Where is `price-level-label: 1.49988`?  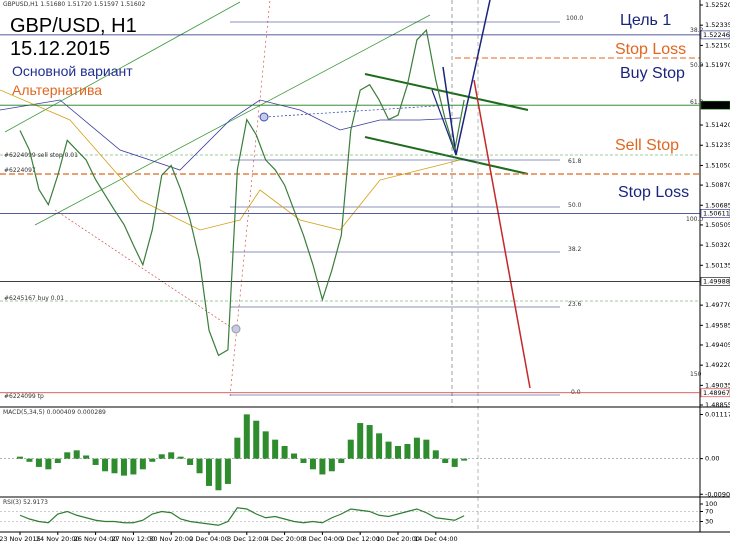
price-level-label: 1.49988 is located at coordinates (716, 281).